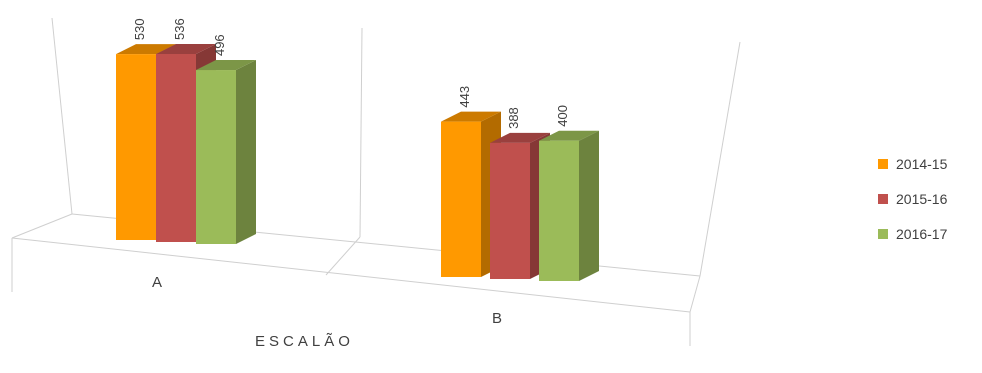  Describe the element at coordinates (464, 97) in the screenshot. I see `value-label-2014-15-b: 443` at that location.